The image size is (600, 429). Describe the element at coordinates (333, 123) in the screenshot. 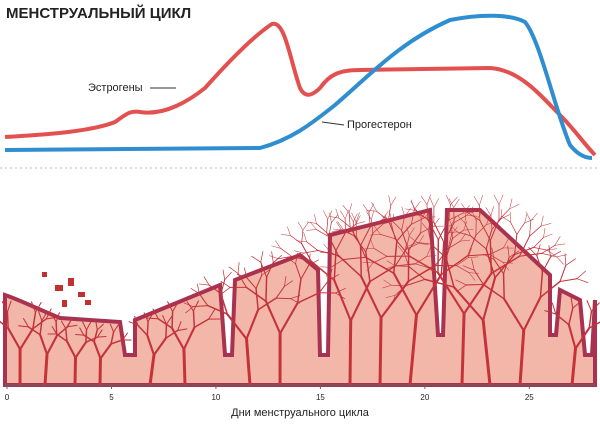

I see `leader-line` at that location.